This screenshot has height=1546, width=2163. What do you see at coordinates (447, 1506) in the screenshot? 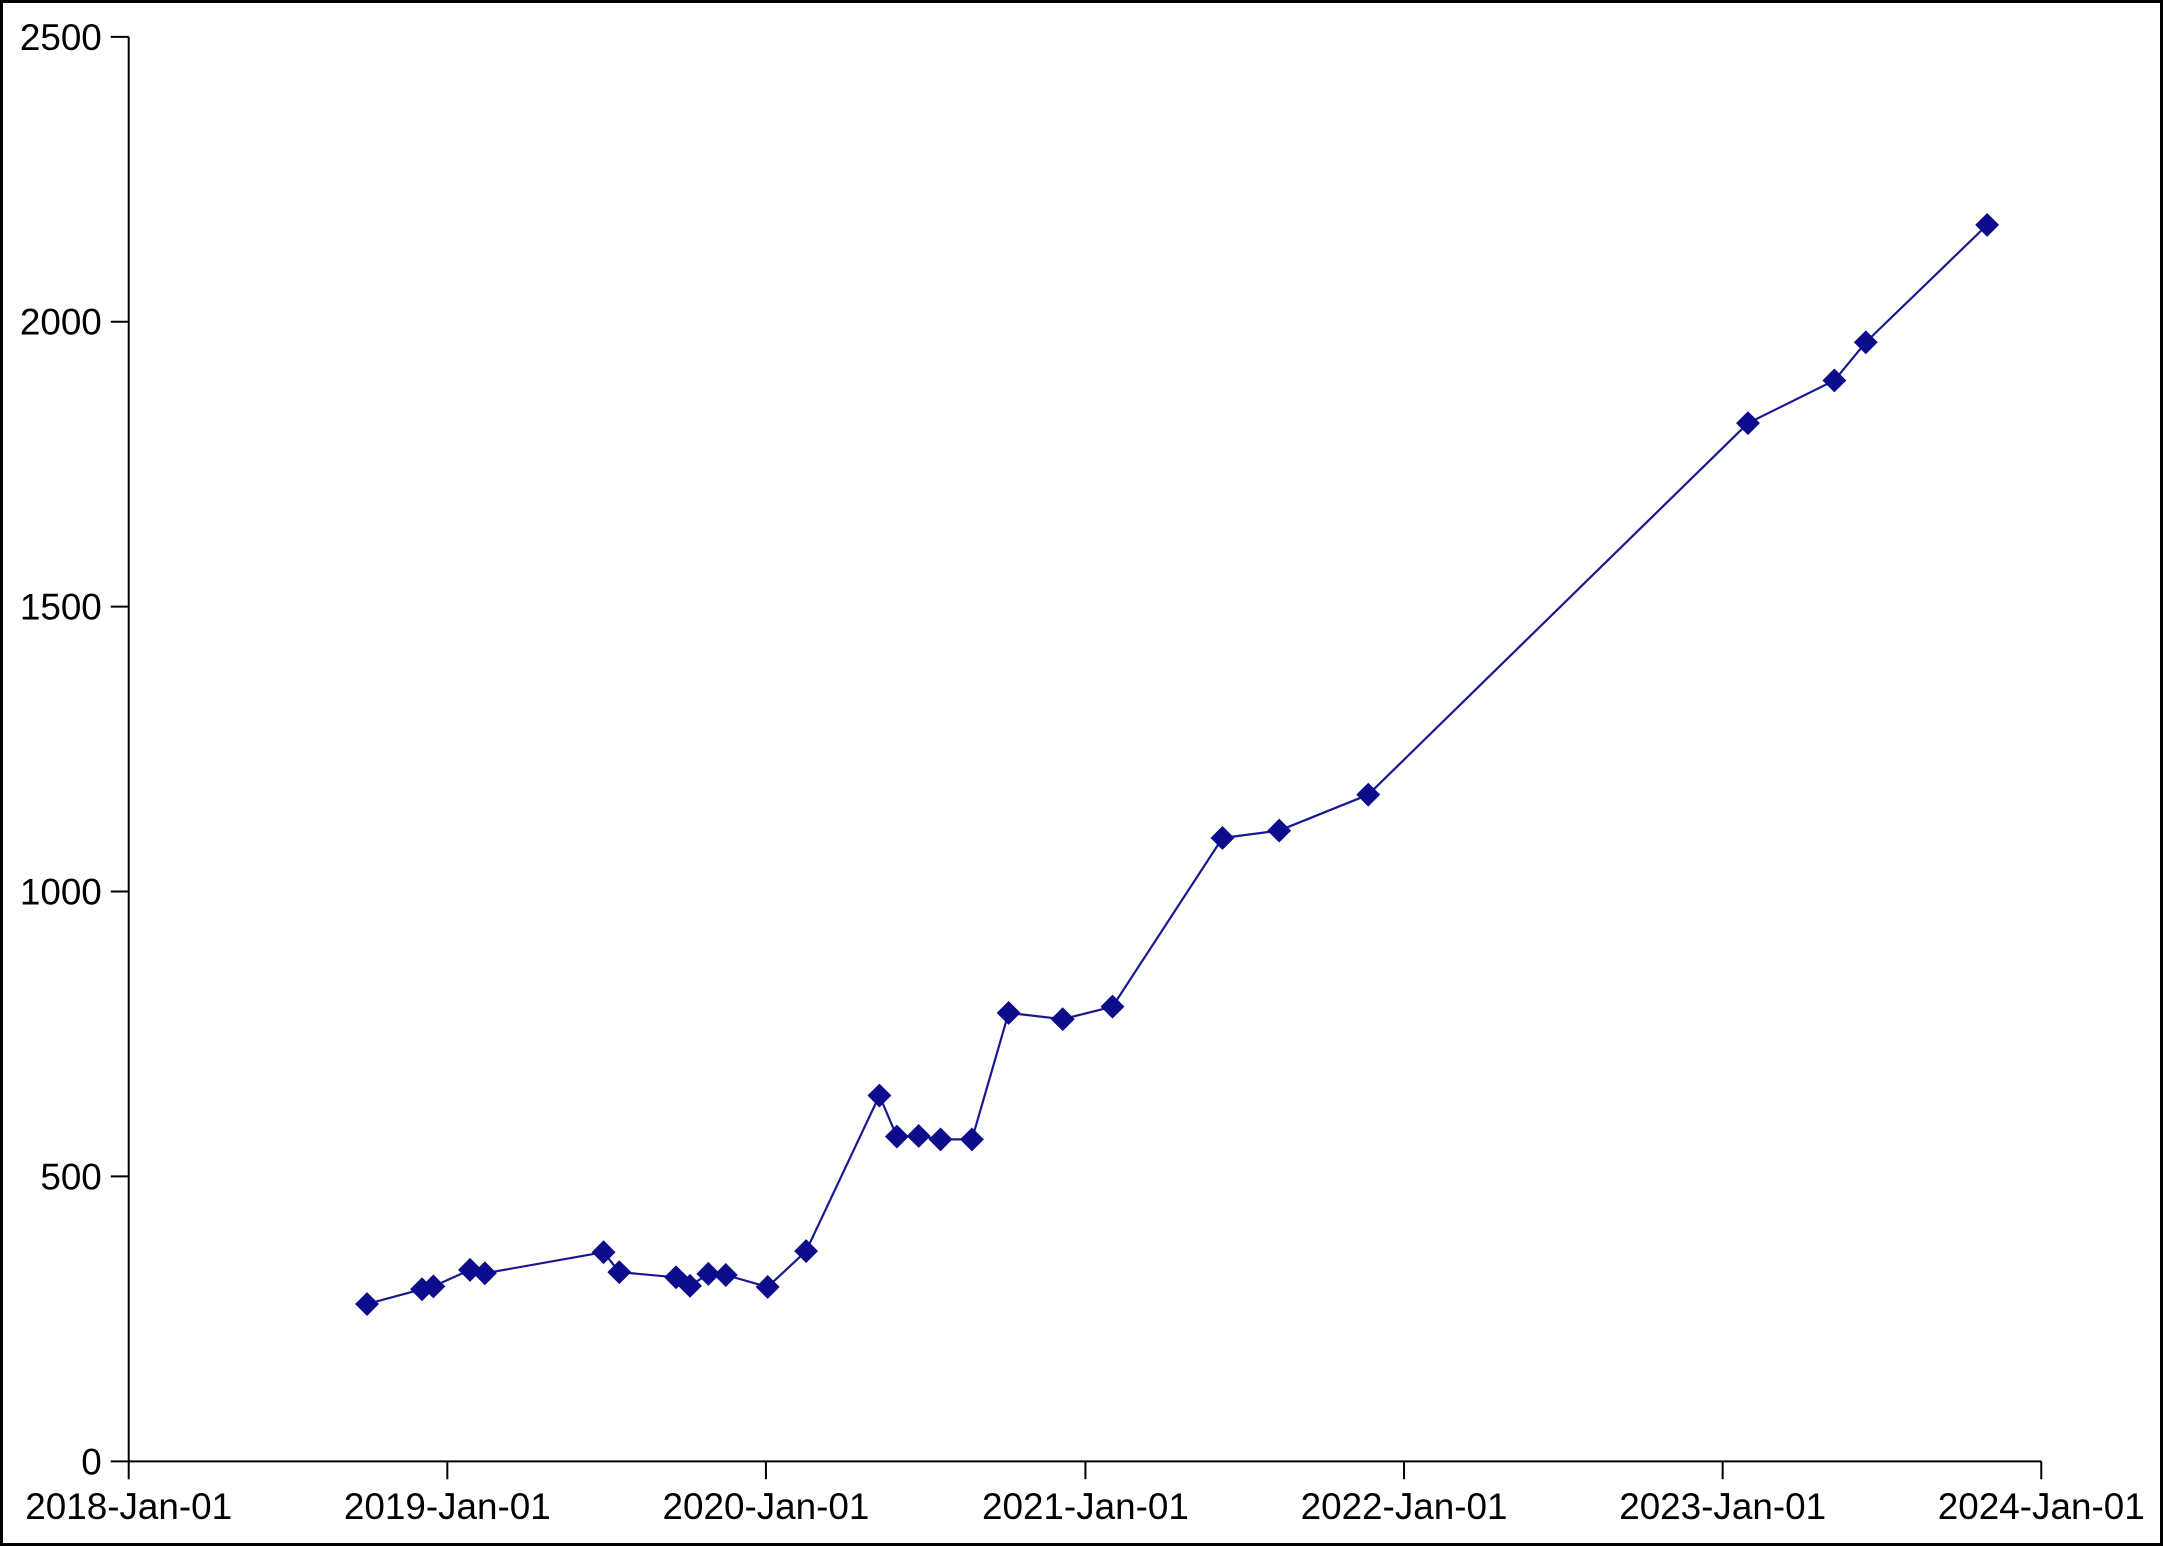
I see `x-tick-label: 2019-Jan-01` at bounding box center [447, 1506].